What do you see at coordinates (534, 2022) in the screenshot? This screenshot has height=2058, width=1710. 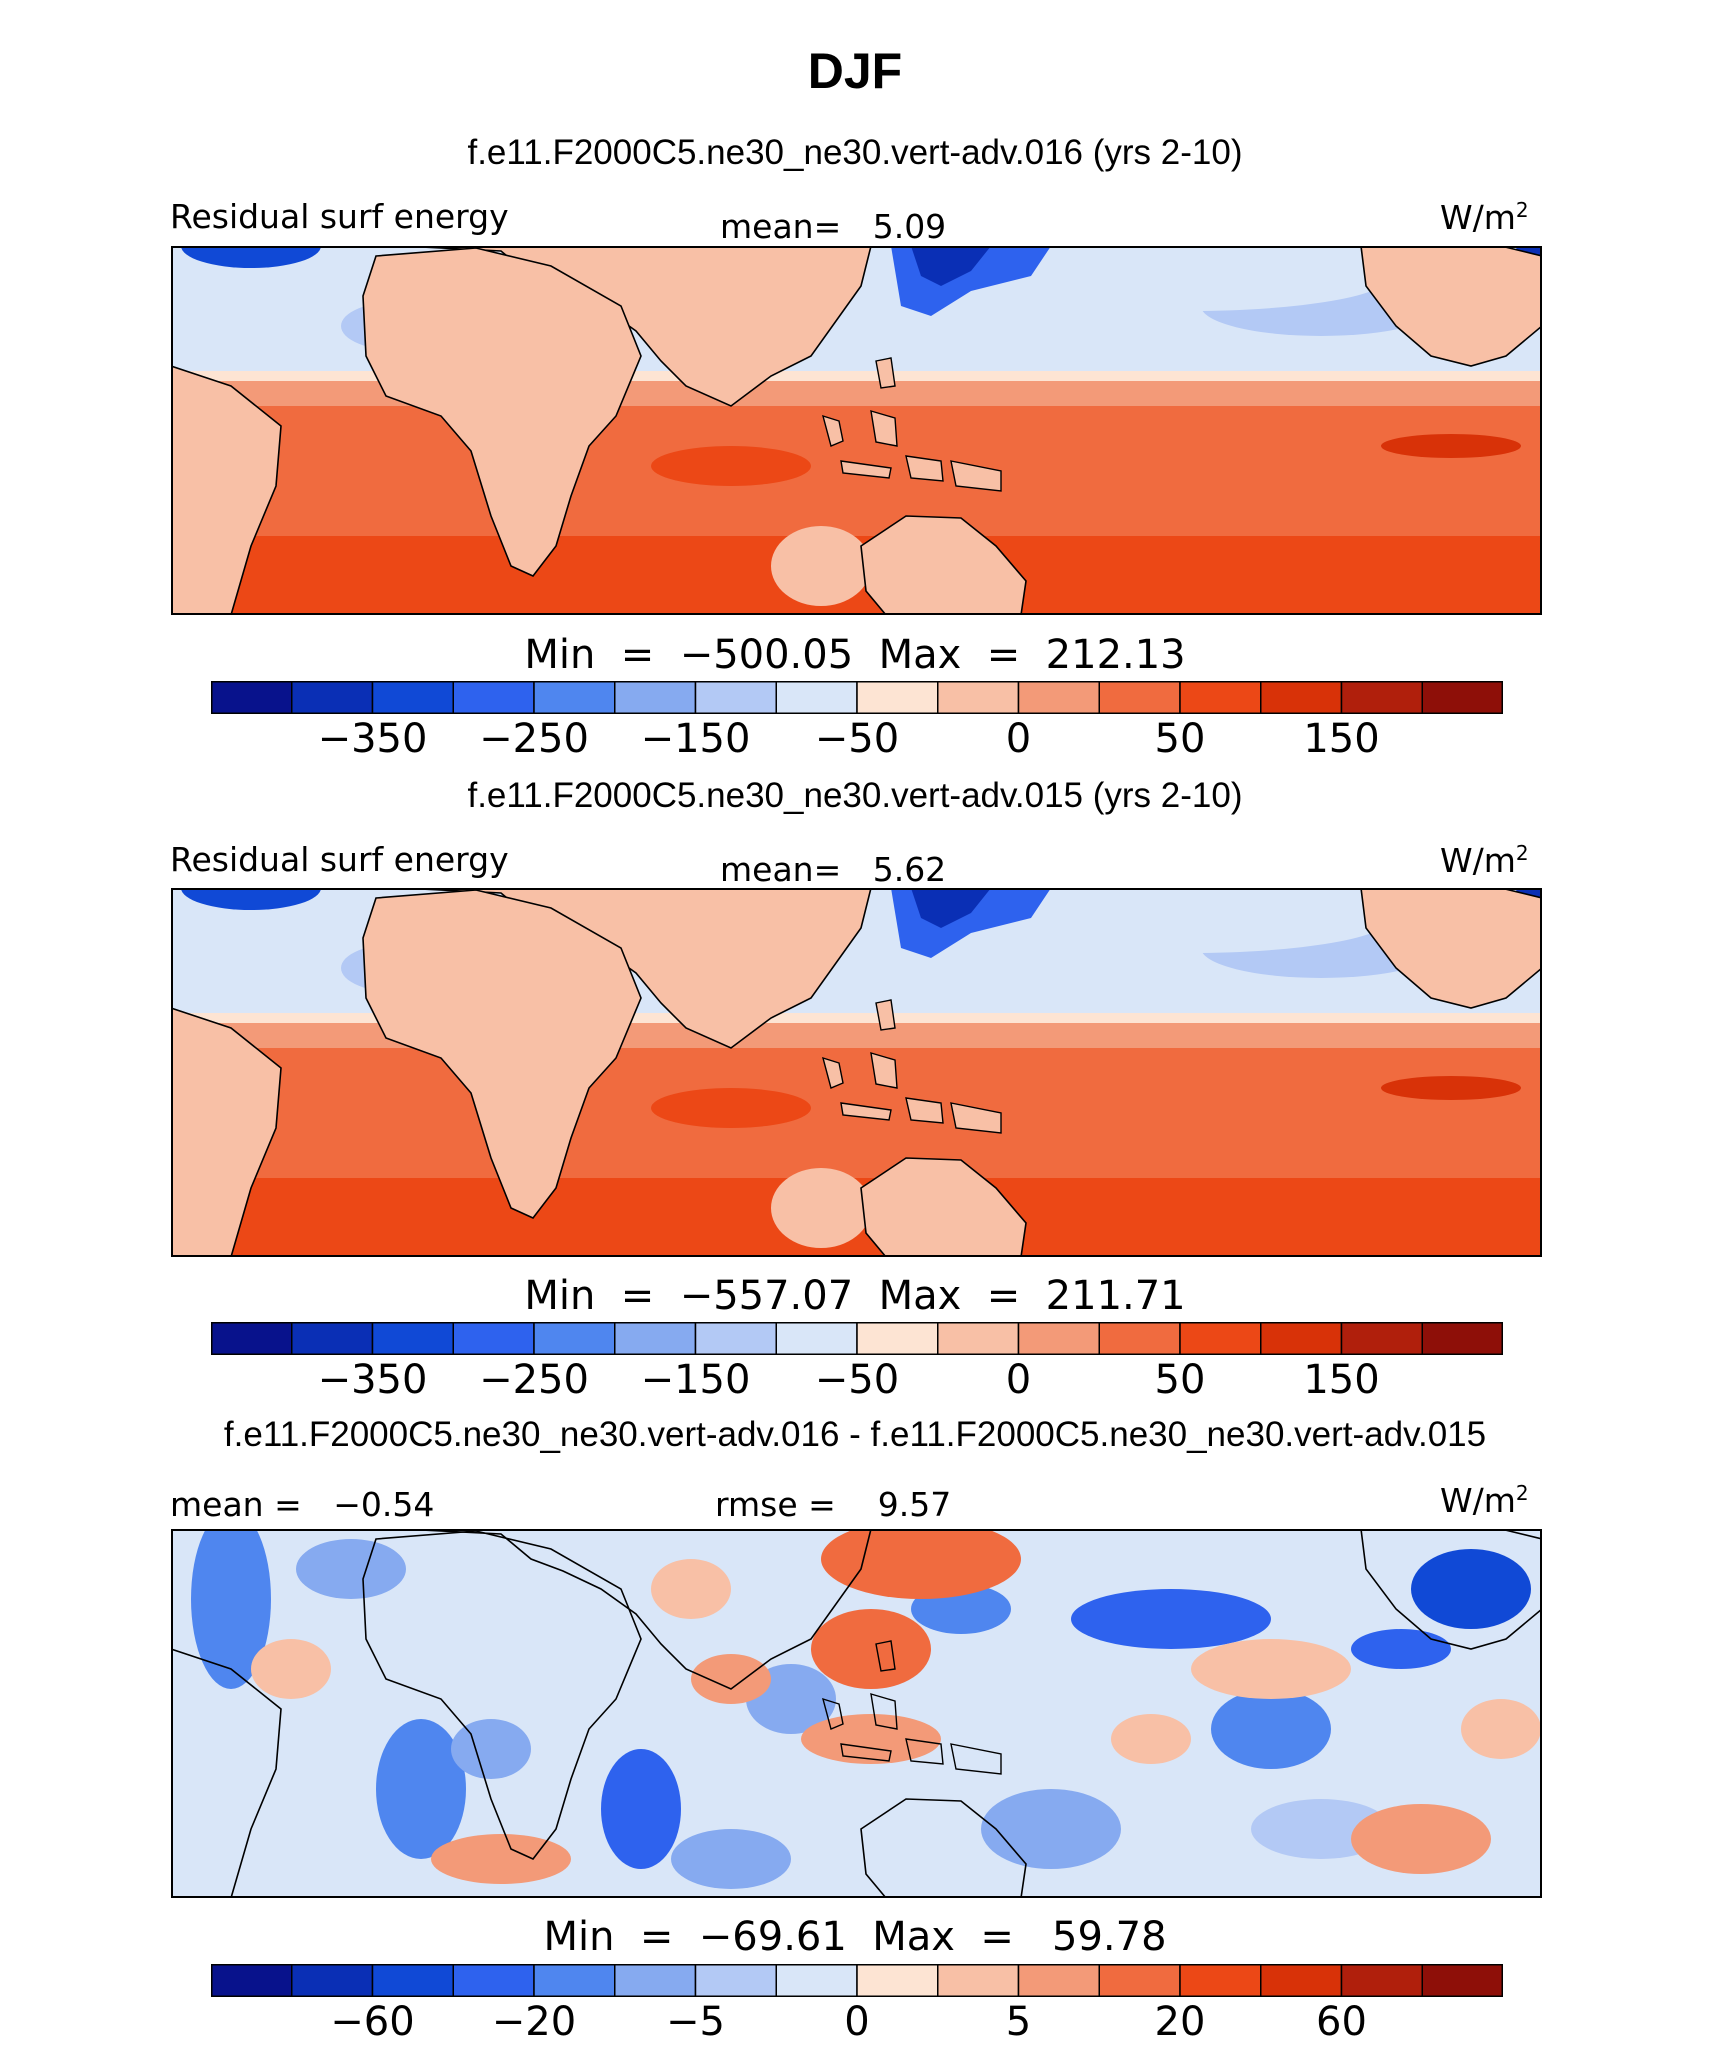 I see `colorbar-tick-label: −20` at bounding box center [534, 2022].